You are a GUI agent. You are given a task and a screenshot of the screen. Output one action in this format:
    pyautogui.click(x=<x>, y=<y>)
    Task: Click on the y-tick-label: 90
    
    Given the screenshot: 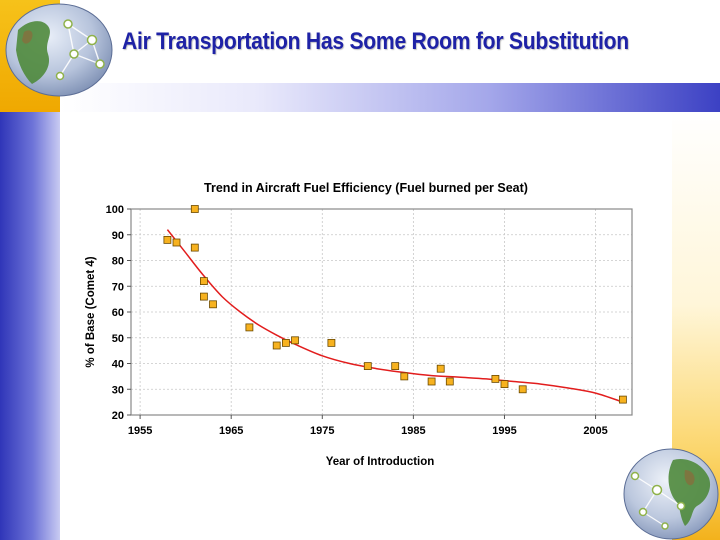 What is the action you would take?
    pyautogui.click(x=118, y=236)
    